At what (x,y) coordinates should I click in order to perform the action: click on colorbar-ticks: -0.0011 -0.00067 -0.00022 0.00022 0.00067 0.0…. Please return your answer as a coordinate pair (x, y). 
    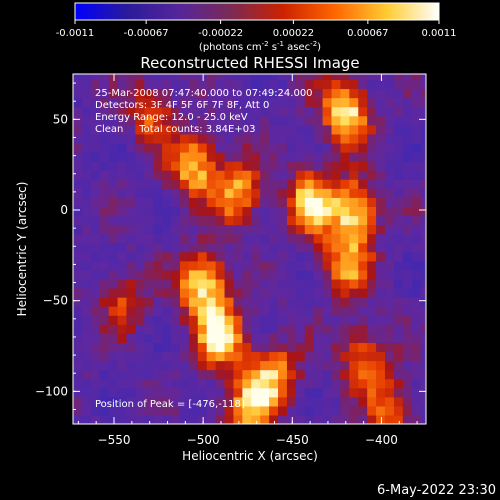
    Looking at the image, I should click on (256, 29).